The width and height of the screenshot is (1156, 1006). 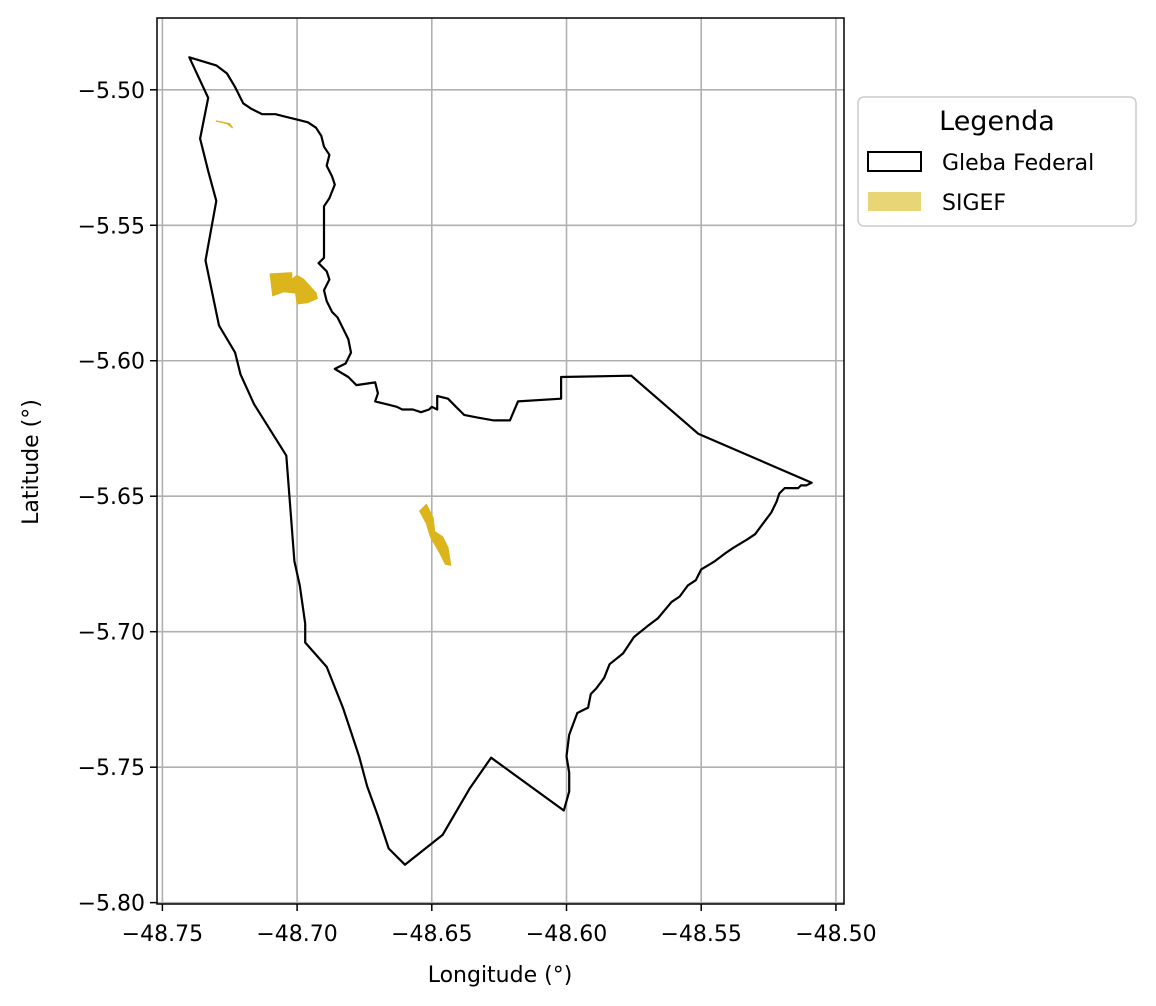 I want to click on y-tick-label: −5.80, so click(x=111, y=904).